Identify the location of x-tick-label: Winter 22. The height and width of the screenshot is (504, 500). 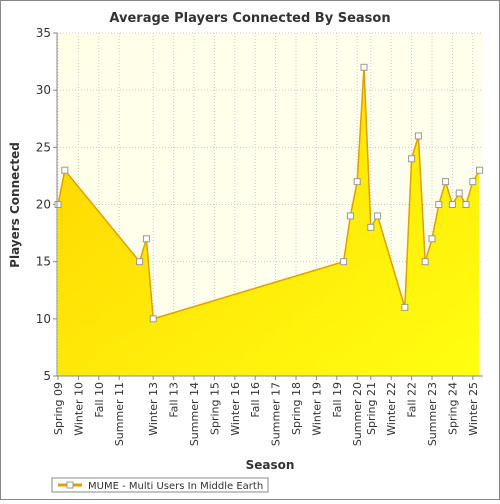
(391, 409).